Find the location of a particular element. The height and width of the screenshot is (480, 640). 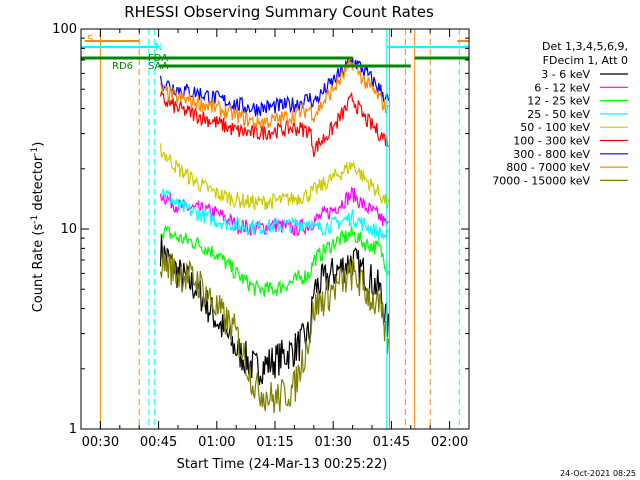

x-tick-label-3: 01:00 is located at coordinates (216, 442).